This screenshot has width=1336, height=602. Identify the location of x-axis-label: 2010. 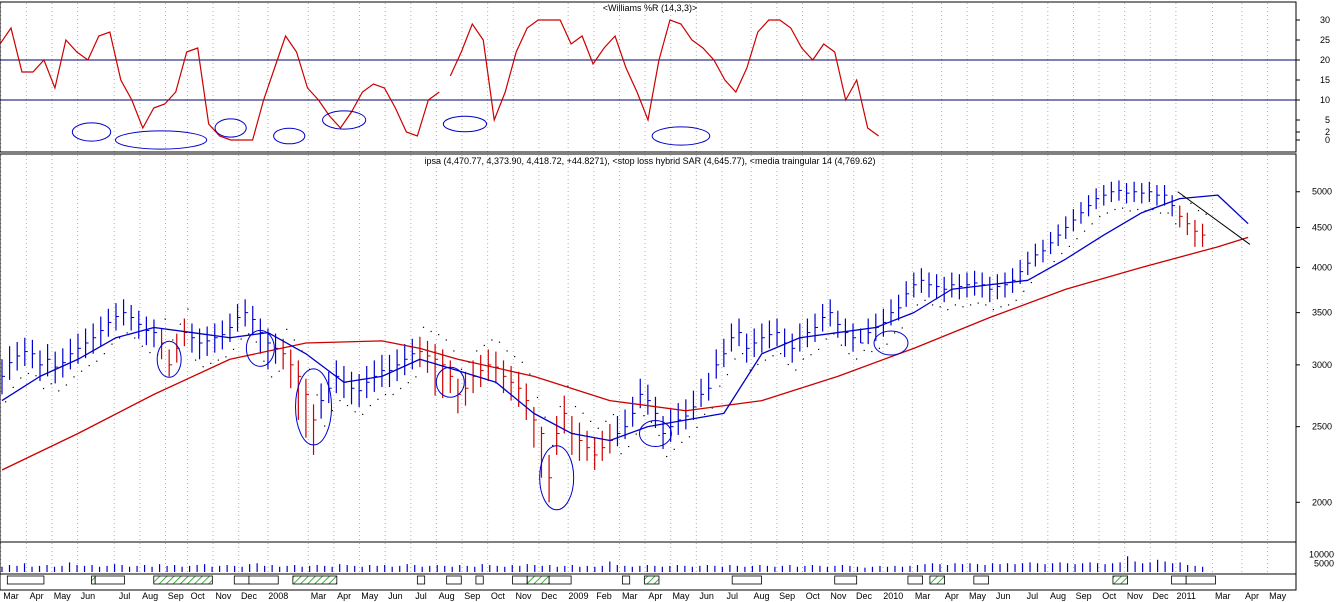
(893, 596).